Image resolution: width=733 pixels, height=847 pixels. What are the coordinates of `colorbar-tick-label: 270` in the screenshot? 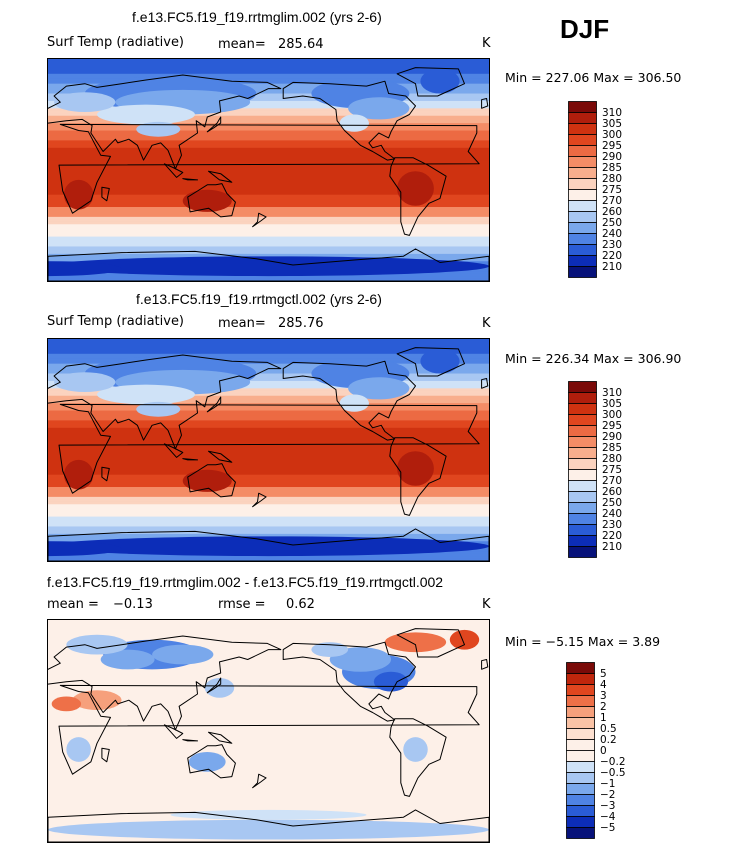 It's located at (612, 201).